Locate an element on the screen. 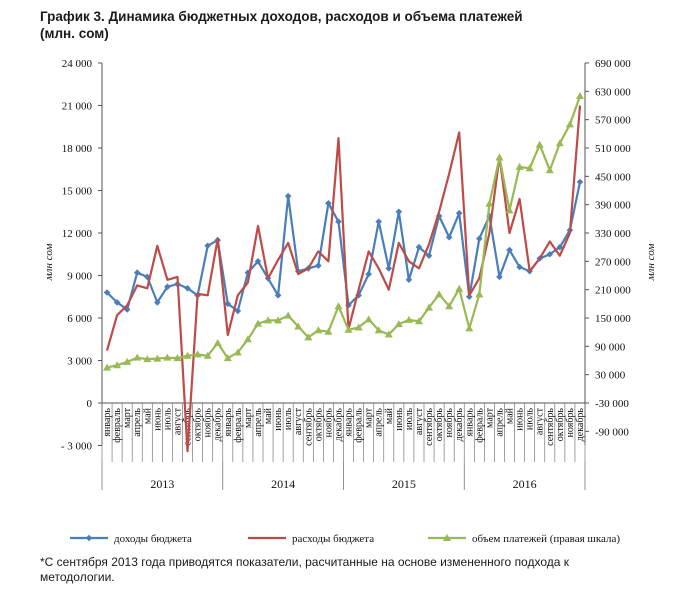 This screenshot has width=680, height=597. left-tick-label: 12 000 is located at coordinates (77, 234).